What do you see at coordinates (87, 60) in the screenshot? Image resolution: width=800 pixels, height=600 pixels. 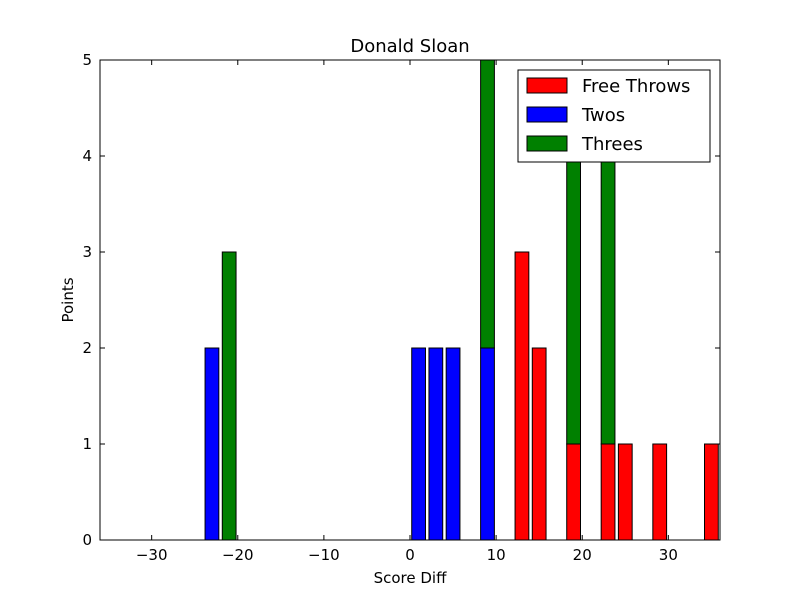 I see `y-tick-label: 5` at bounding box center [87, 60].